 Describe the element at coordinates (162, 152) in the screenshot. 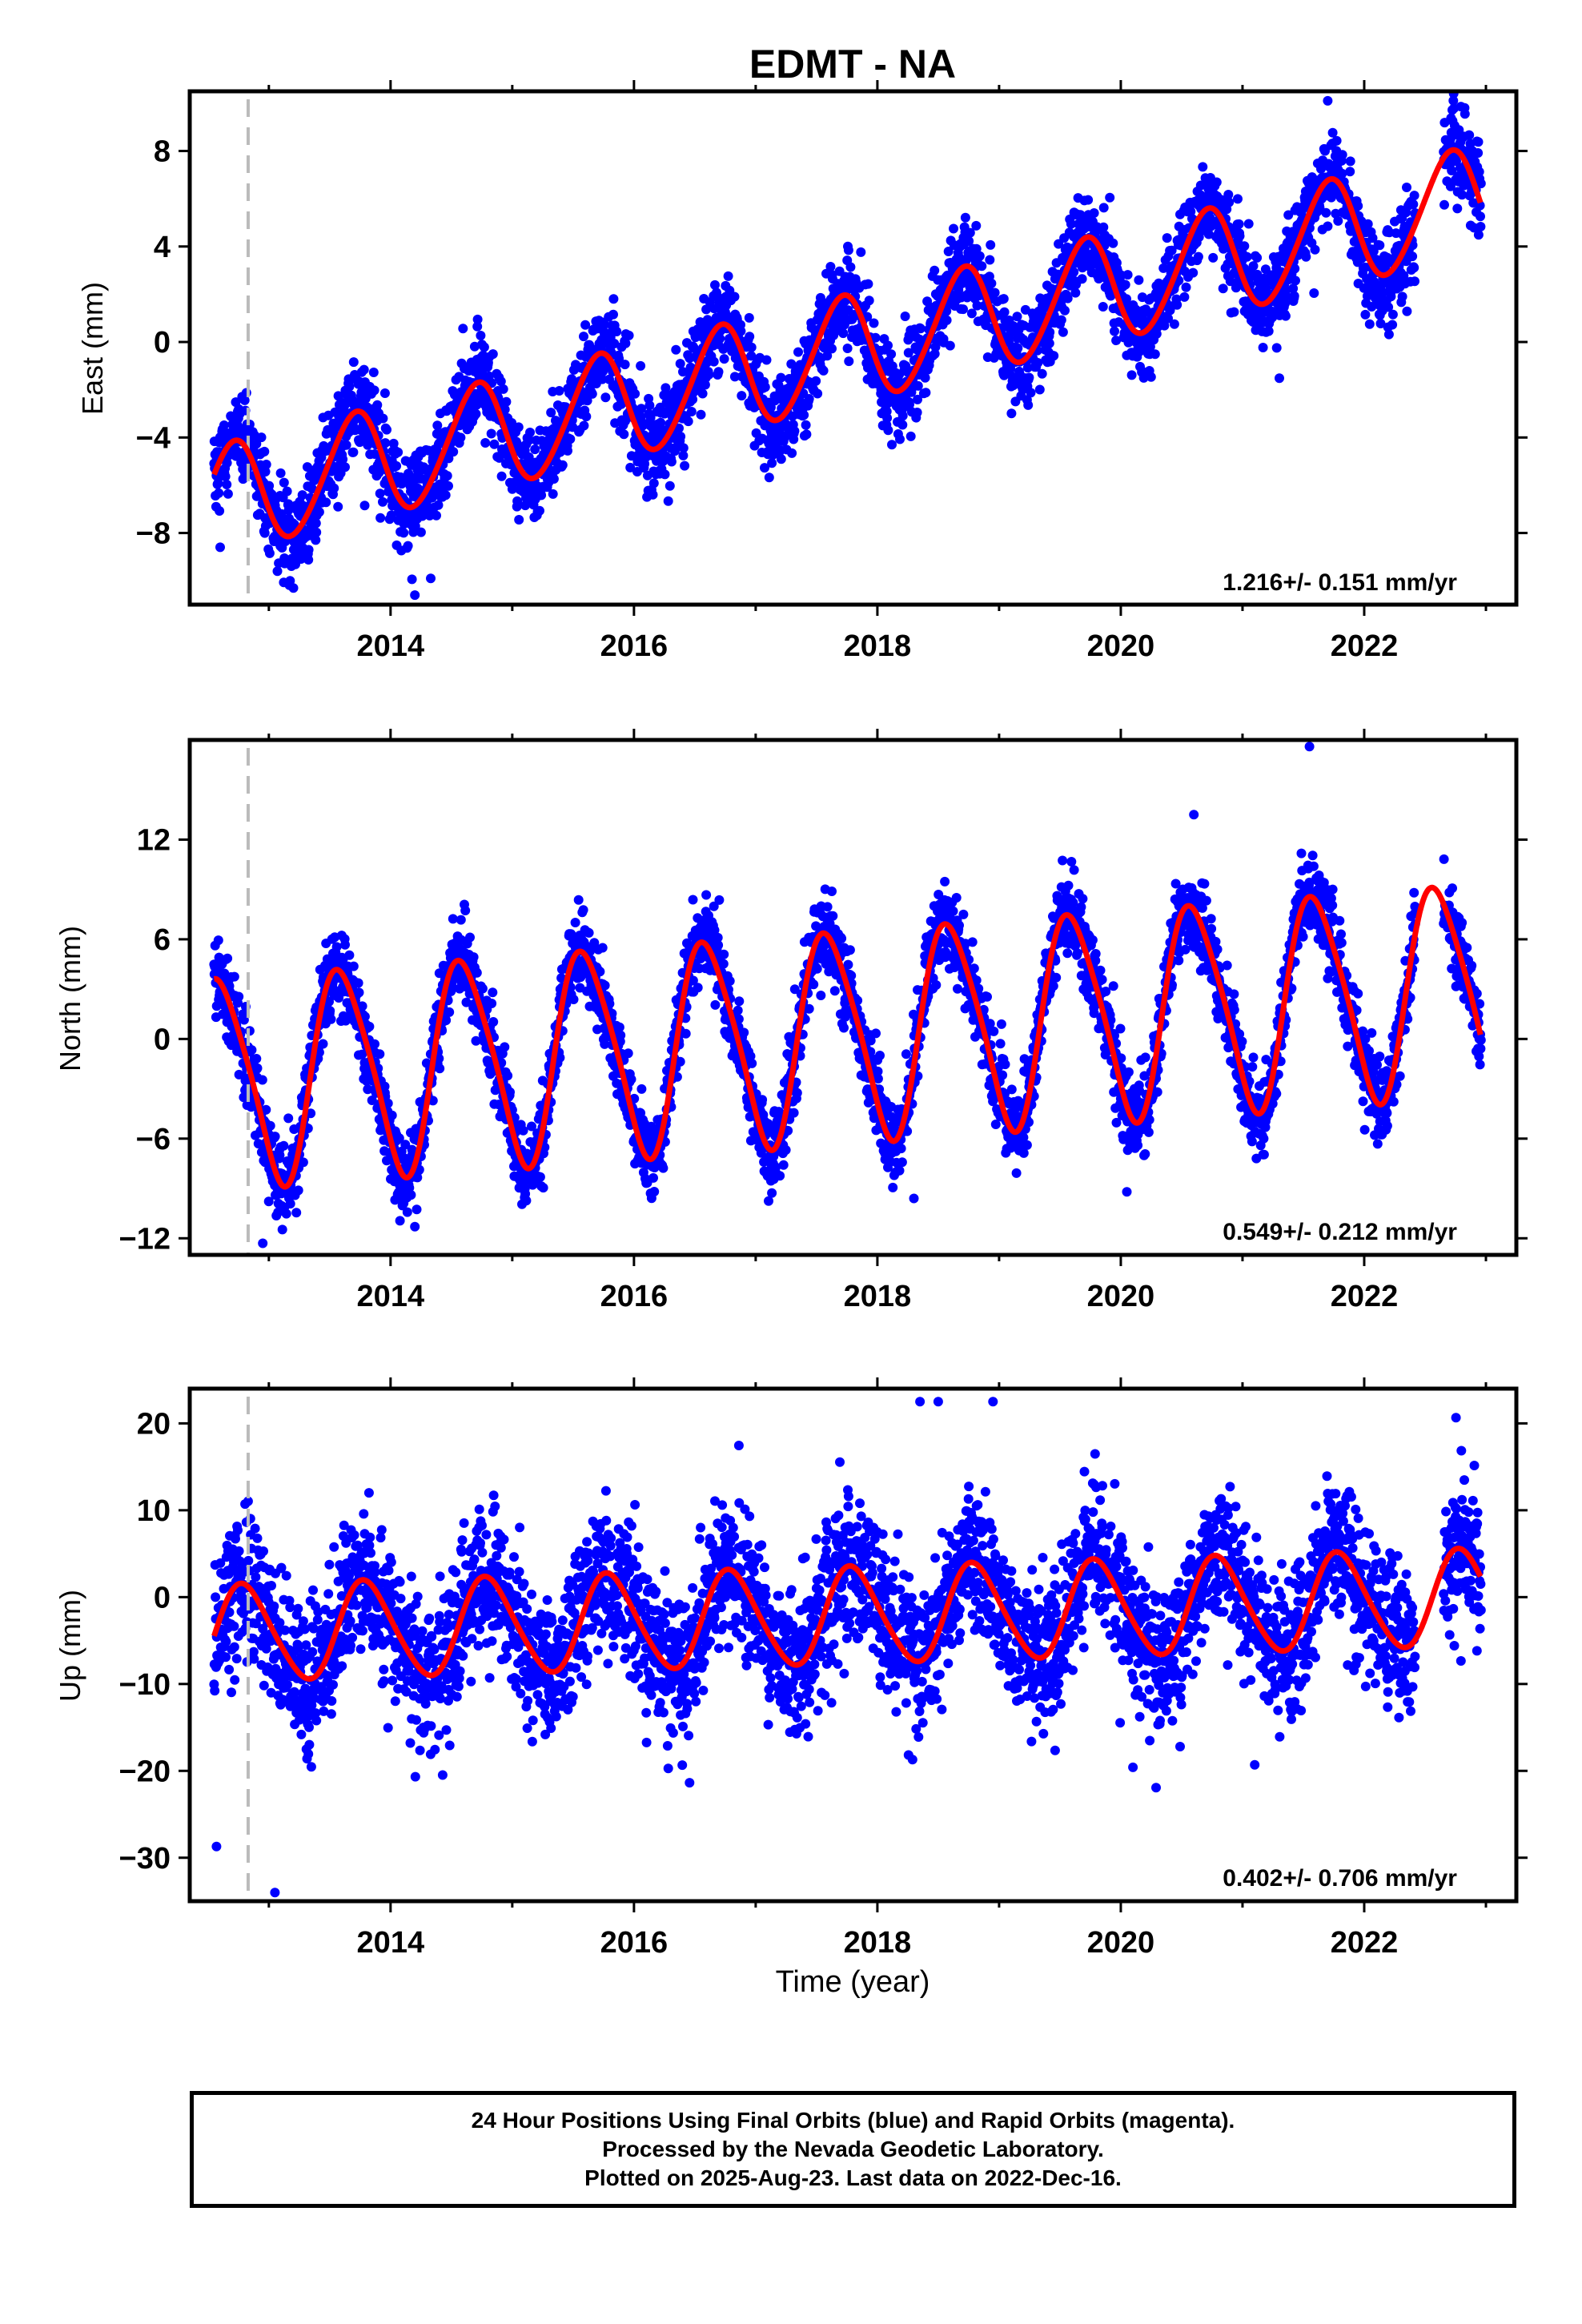

I see `y-tick-label: 8` at that location.